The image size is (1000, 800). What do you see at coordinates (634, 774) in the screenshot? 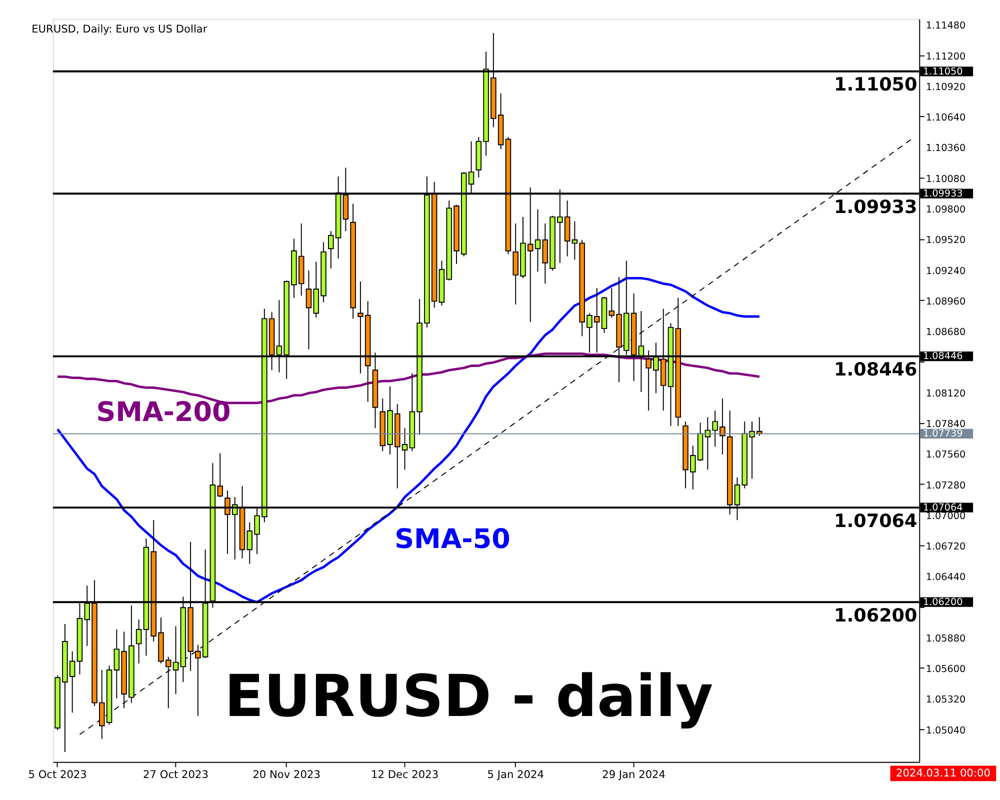
I see `x-tick-label: 29 Jan 2024` at bounding box center [634, 774].